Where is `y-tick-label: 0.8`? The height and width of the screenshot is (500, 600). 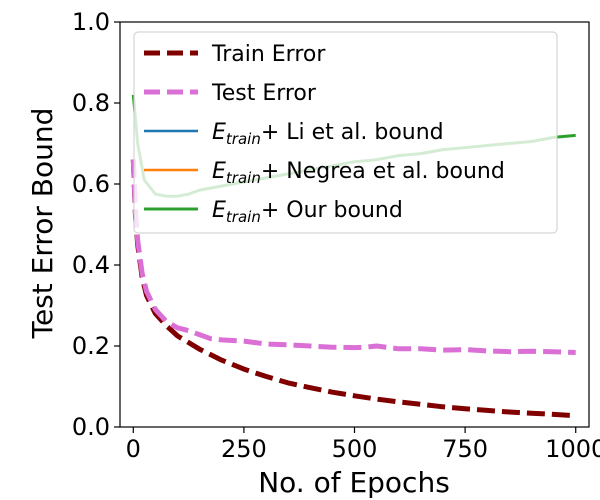
y-tick-label: 0.8 is located at coordinates (91, 103).